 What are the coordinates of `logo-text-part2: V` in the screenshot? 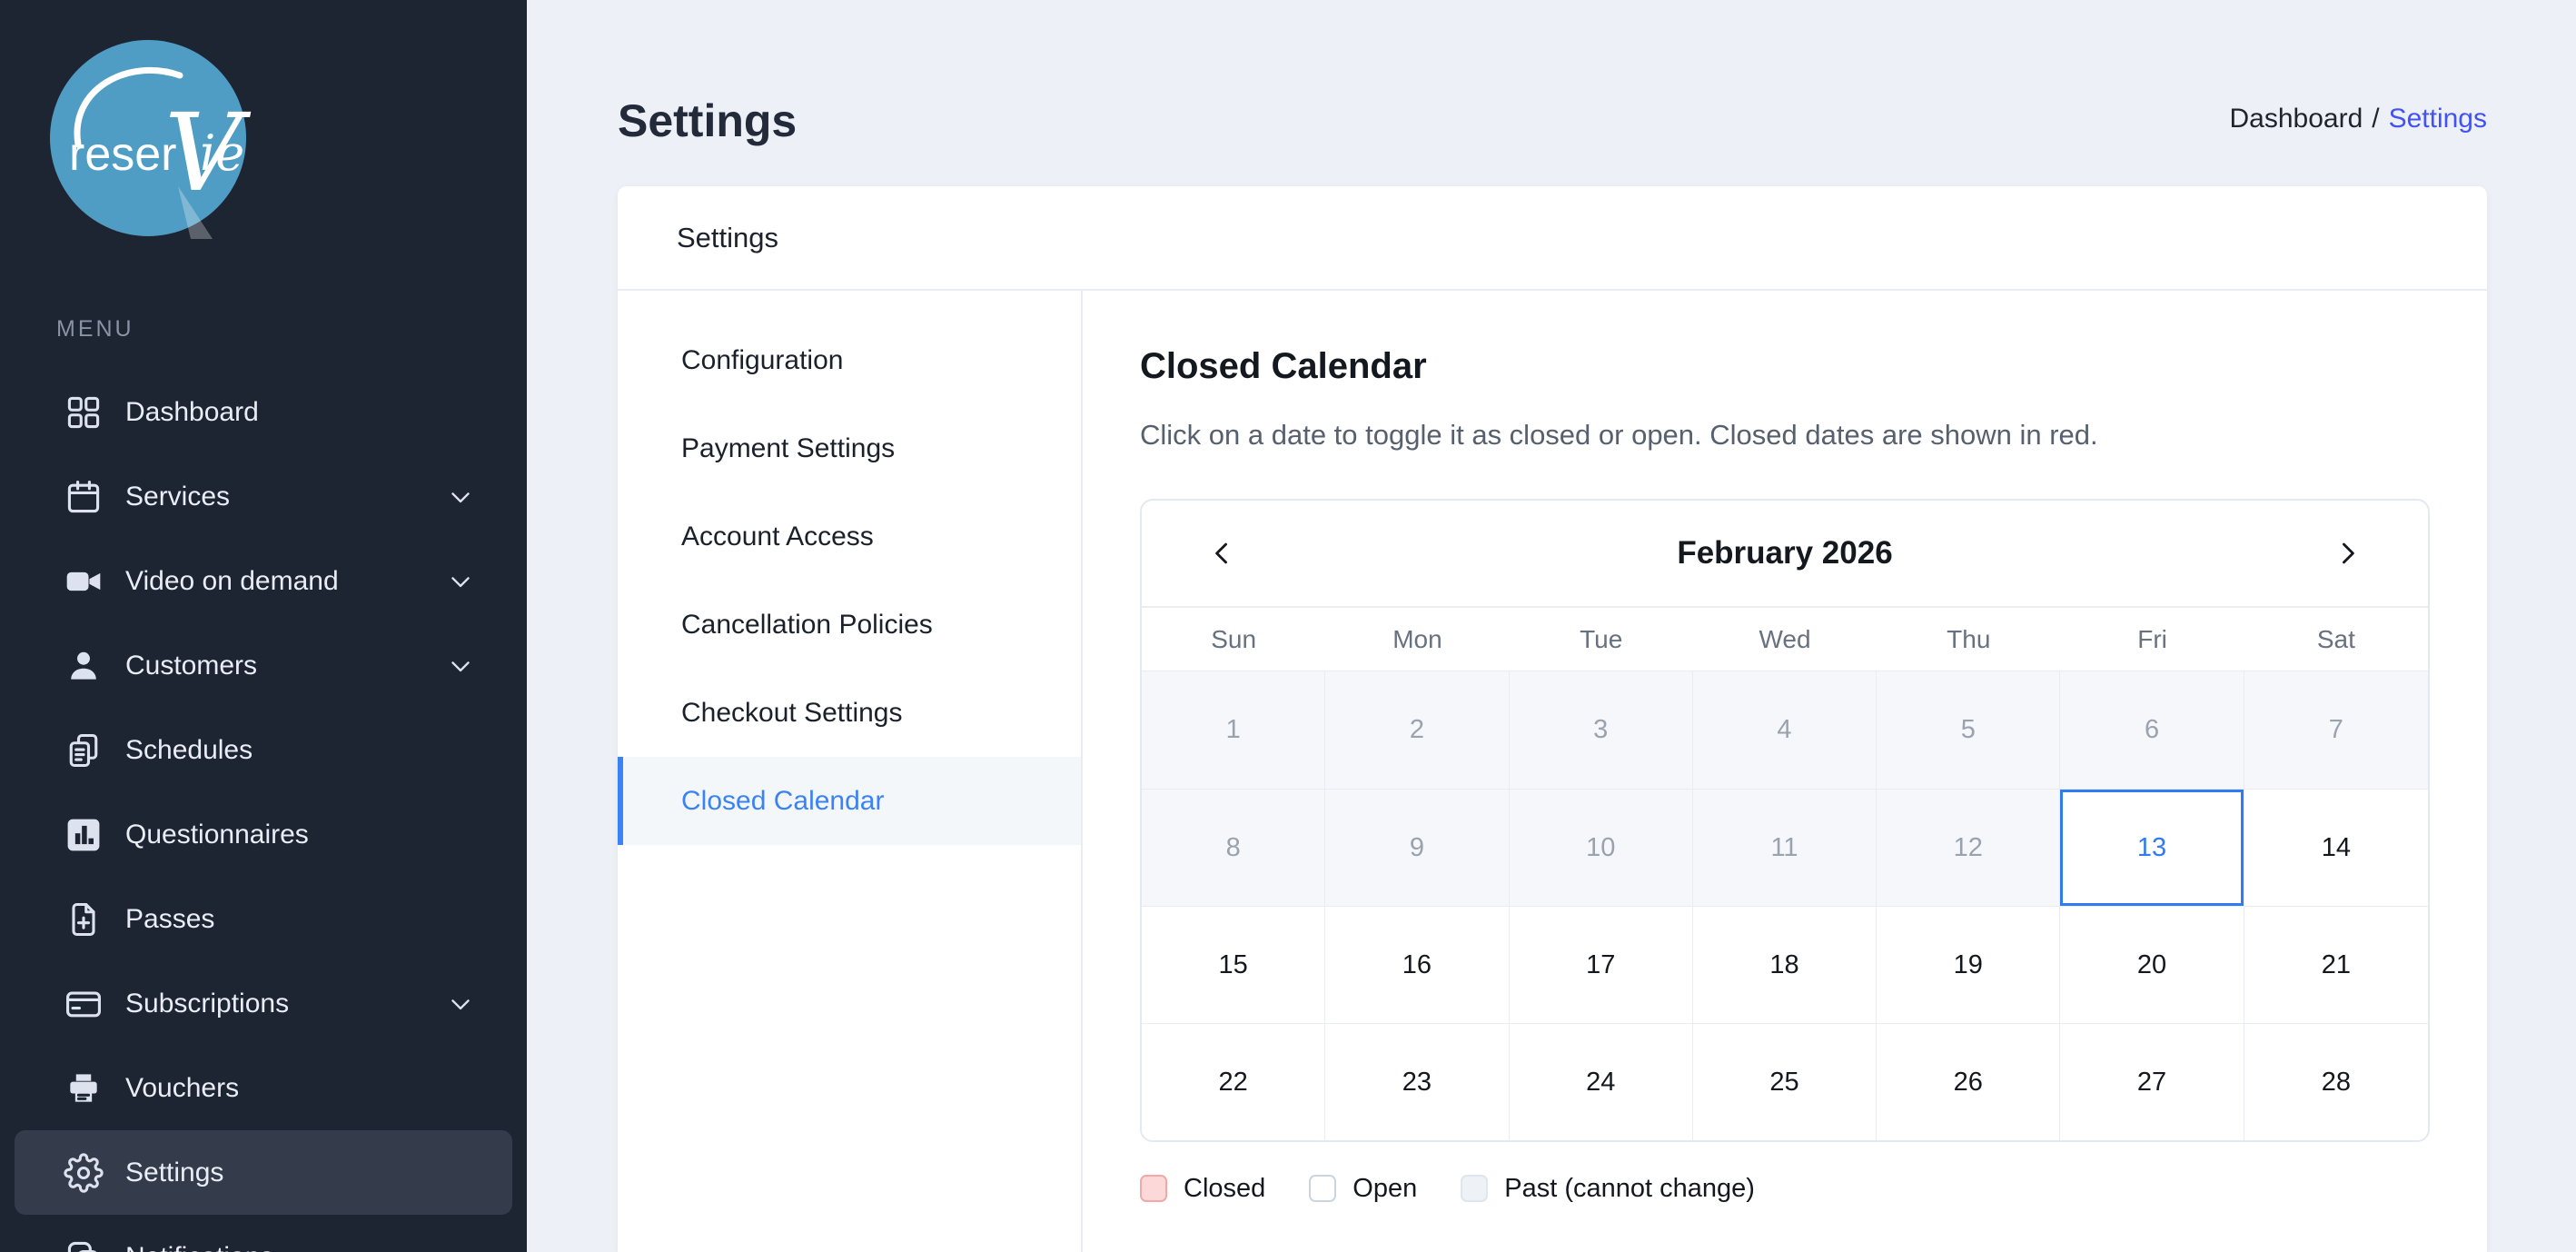 It's located at (208, 152).